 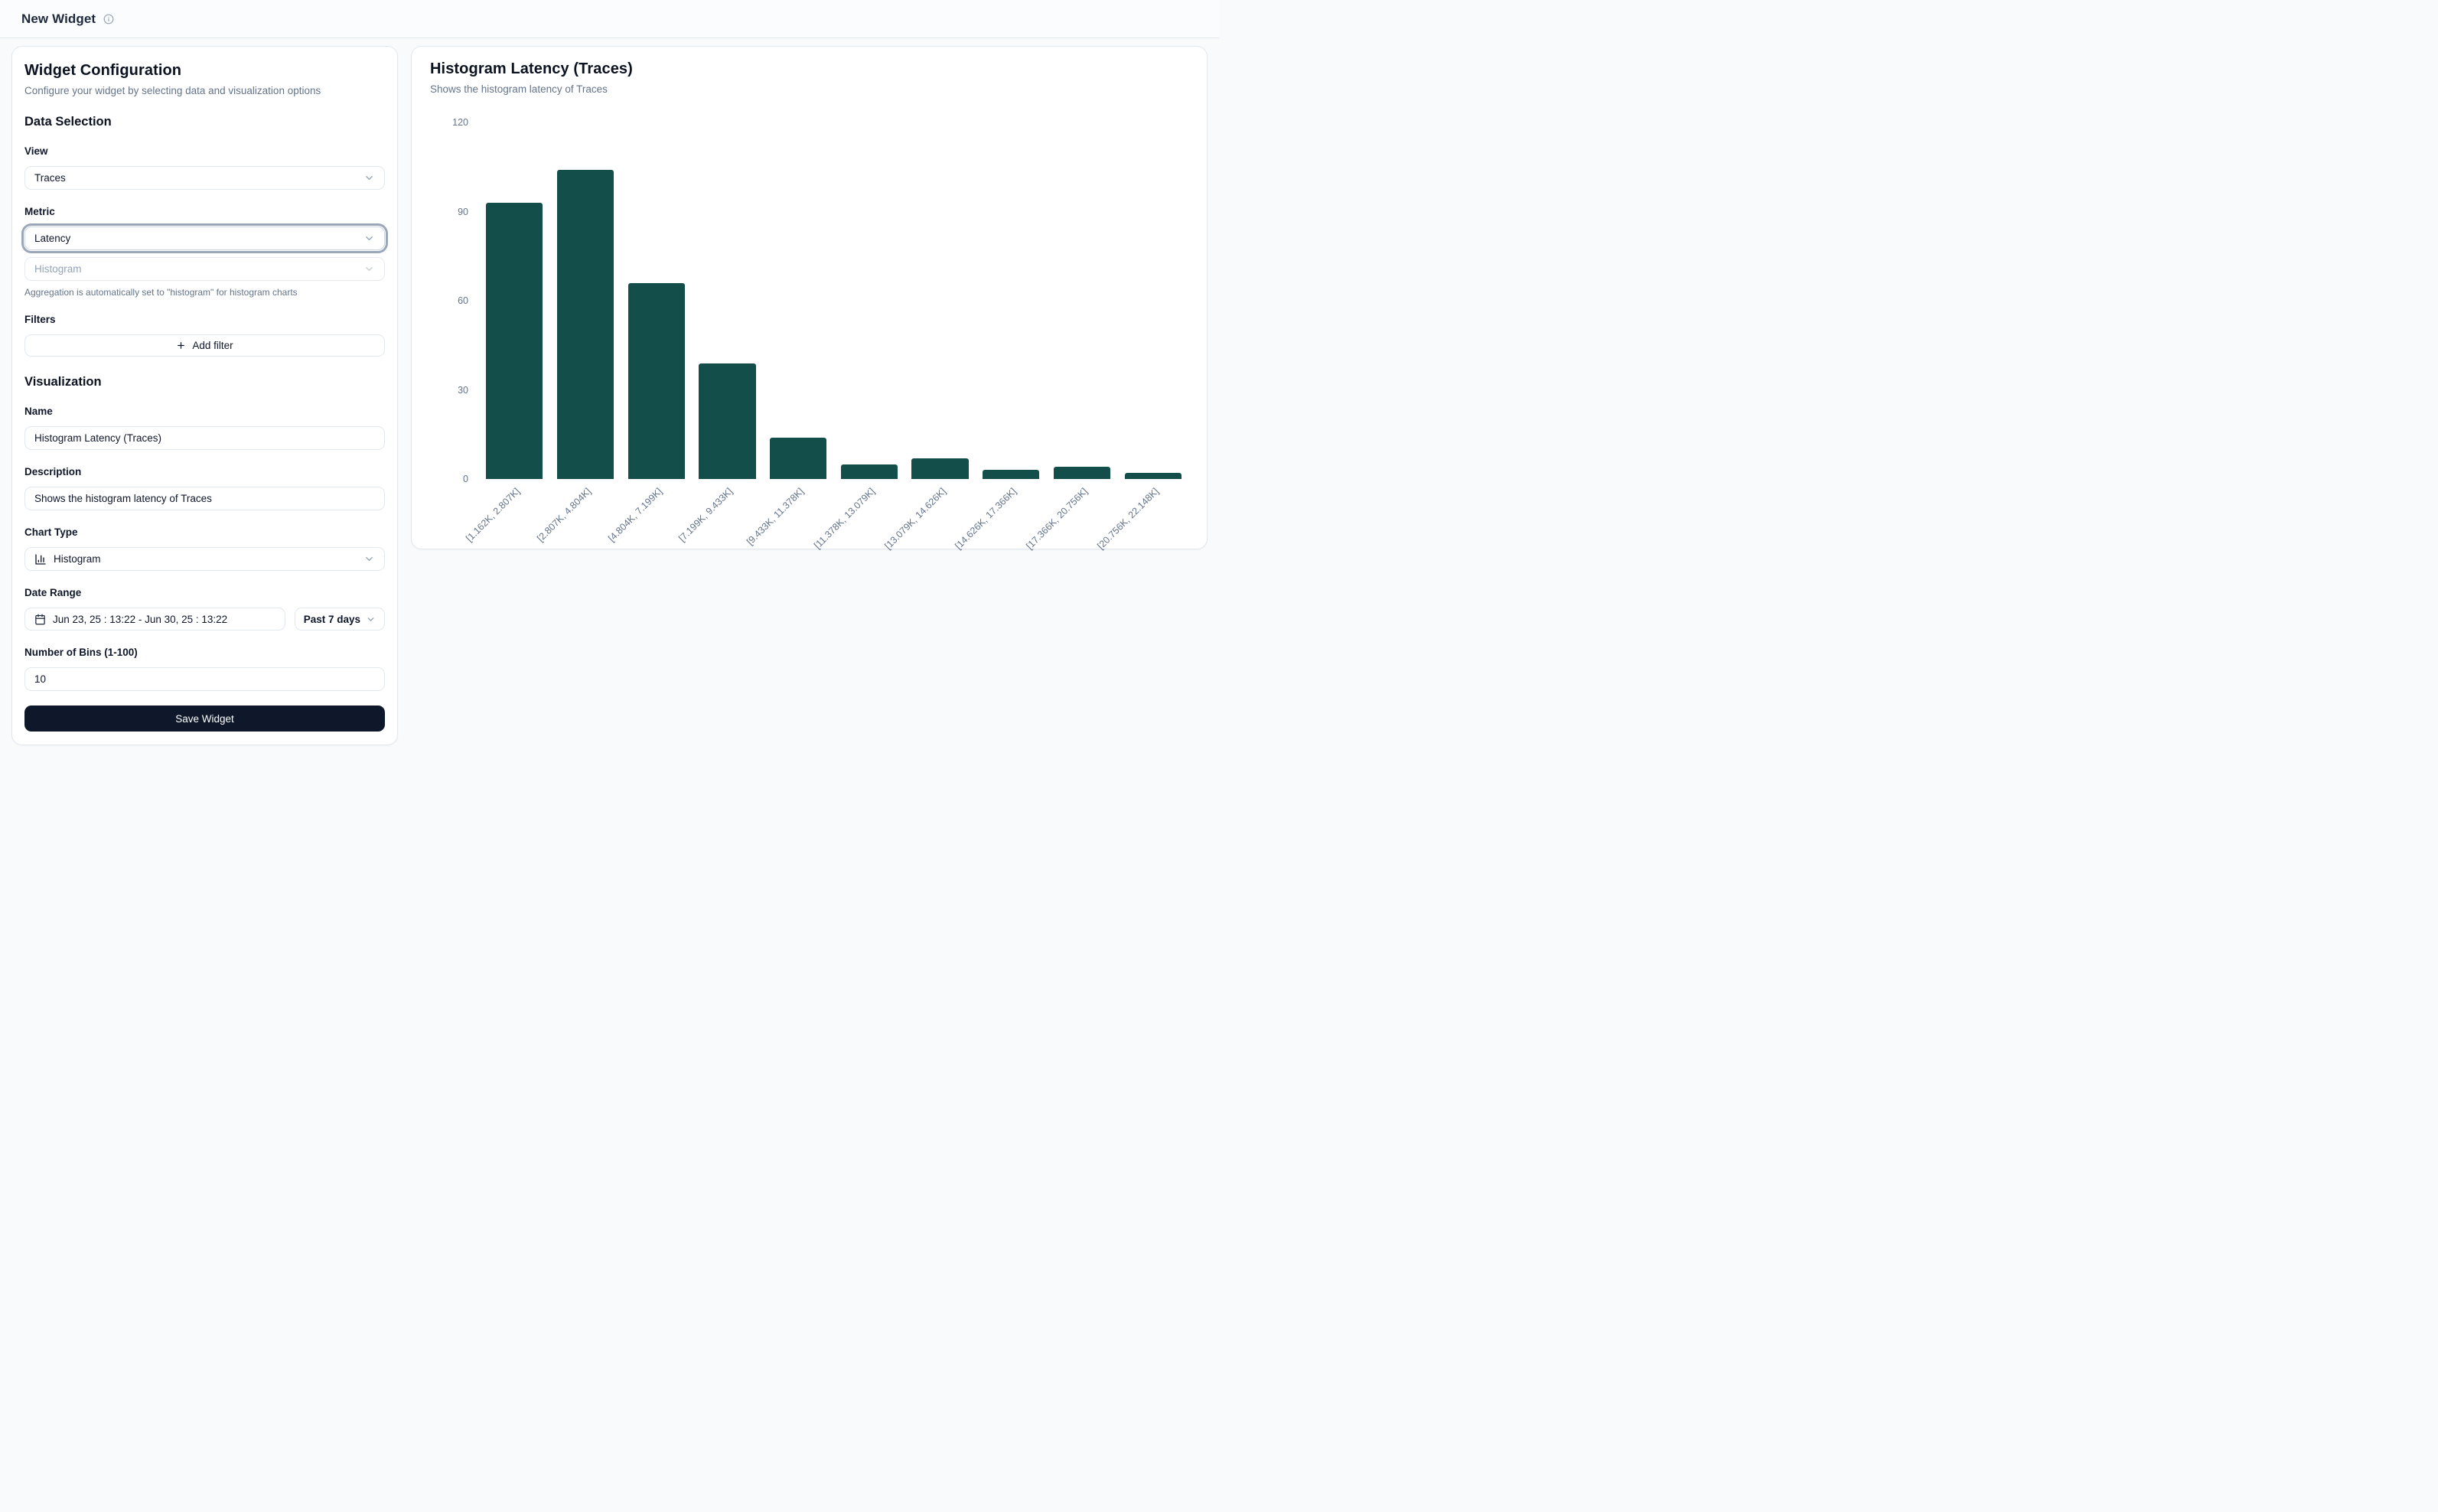 I want to click on visualization-heading: Visualization, so click(x=63, y=382).